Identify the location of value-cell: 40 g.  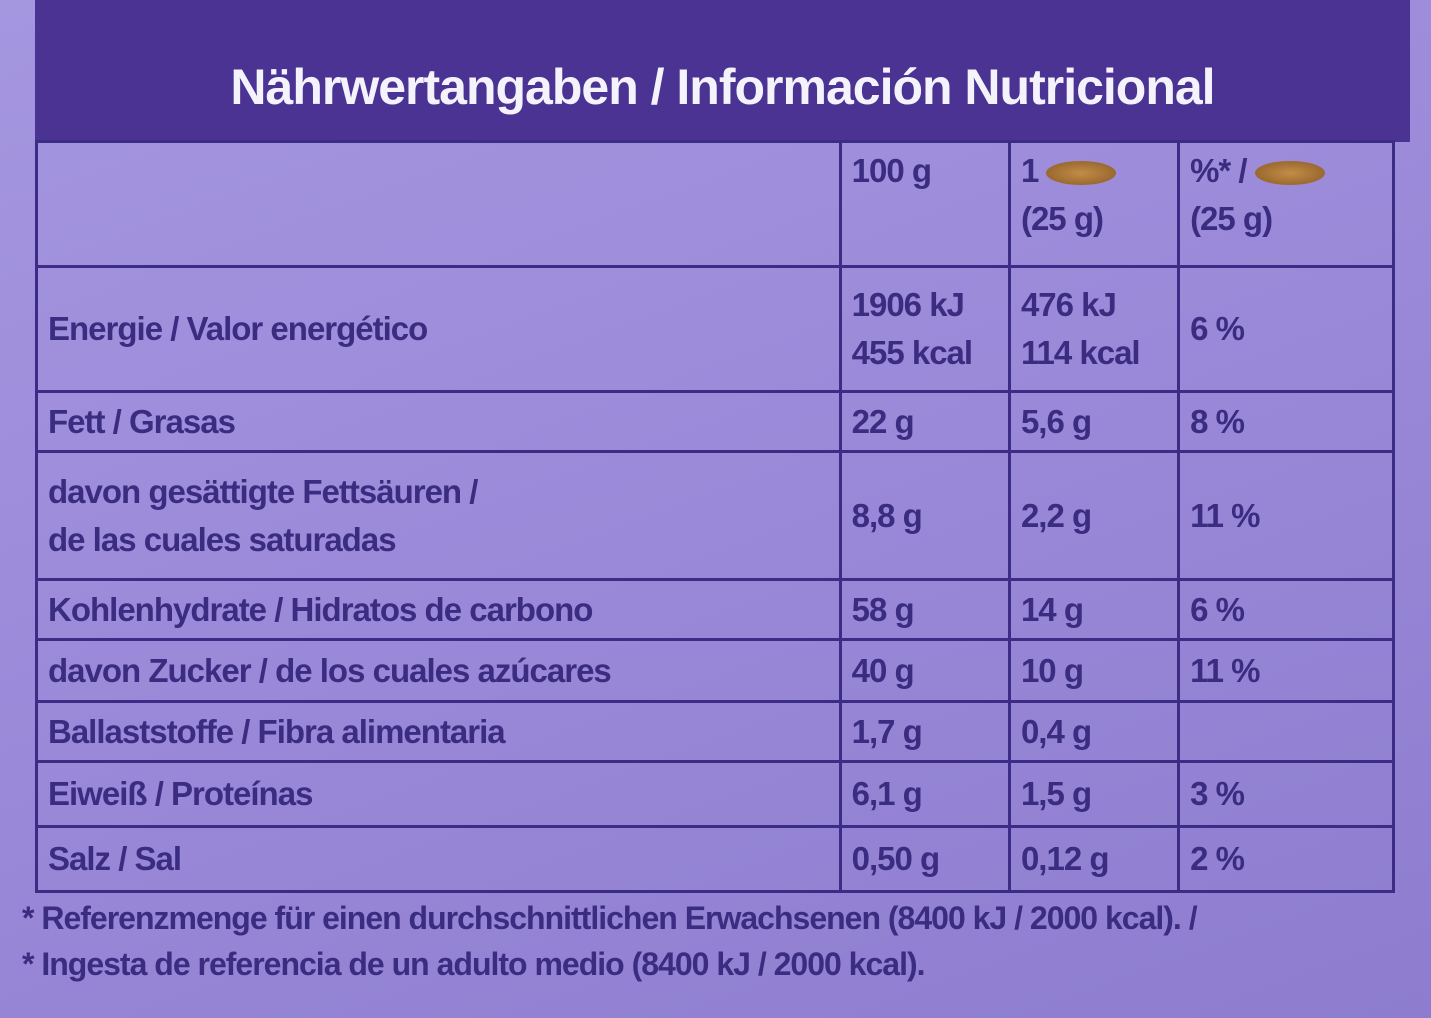
(924, 670).